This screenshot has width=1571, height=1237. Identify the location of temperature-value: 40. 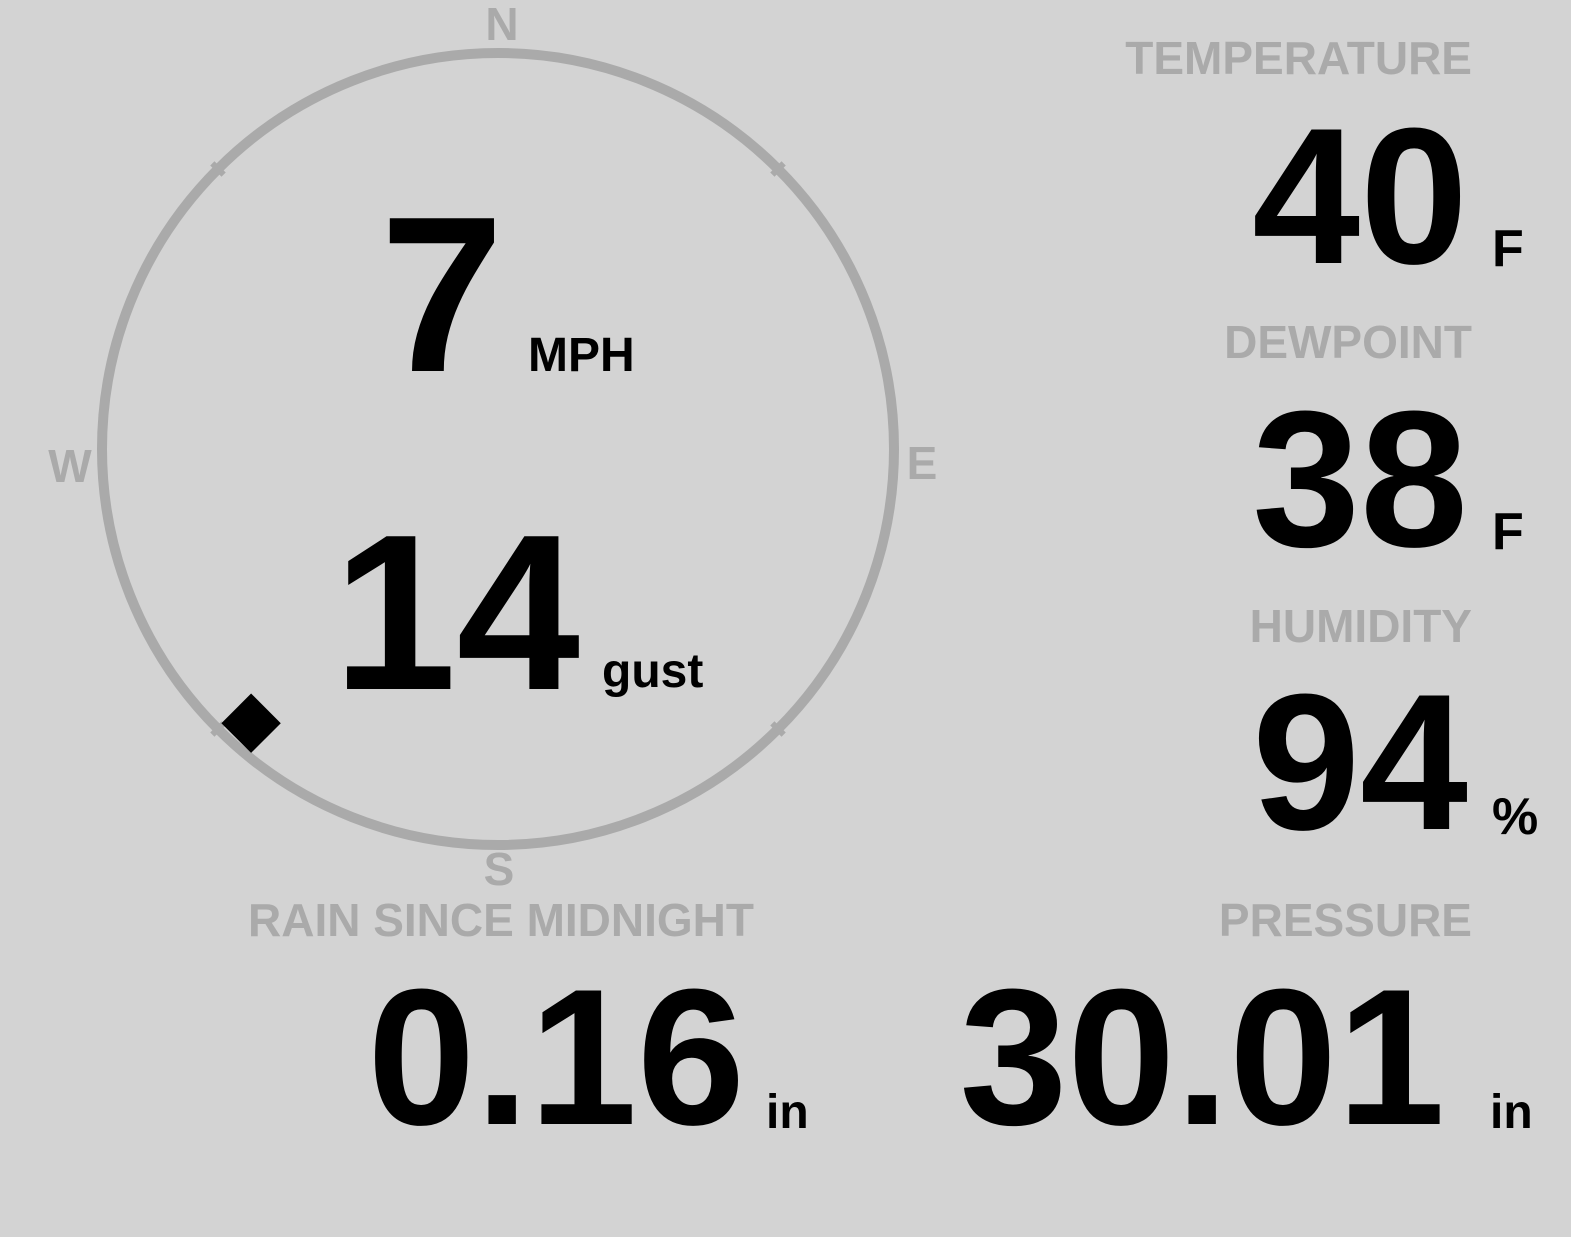
(1360, 196).